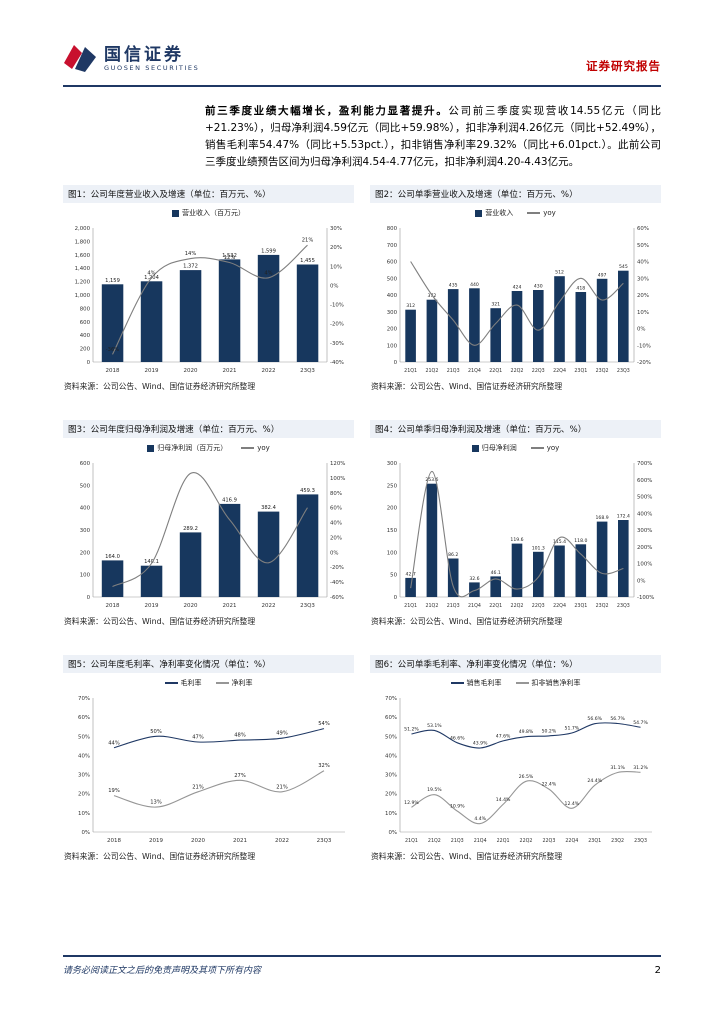  Describe the element at coordinates (515, 429) in the screenshot. I see `chart-title: 图4：公司单季归母净利润及增速（单位：百万元、%）` at that location.